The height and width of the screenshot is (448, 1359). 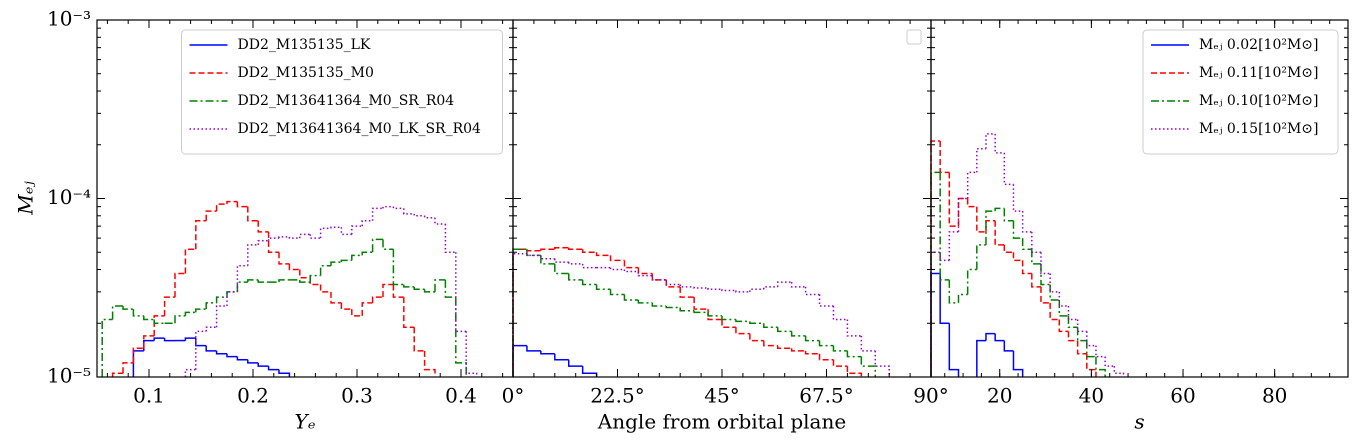 I want to click on x-tick-label: 0.2, so click(x=253, y=396).